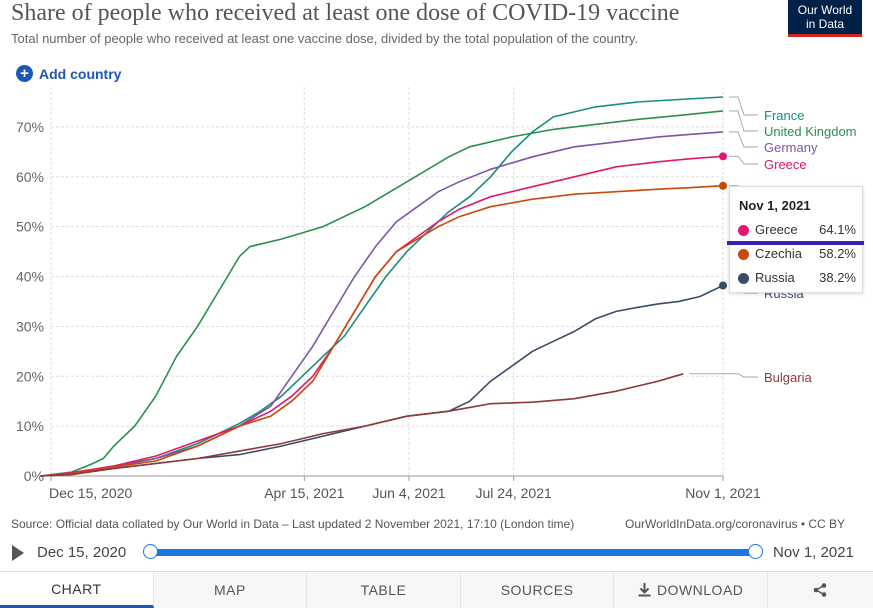 This screenshot has height=608, width=873. I want to click on plus-icon: +, so click(24, 73).